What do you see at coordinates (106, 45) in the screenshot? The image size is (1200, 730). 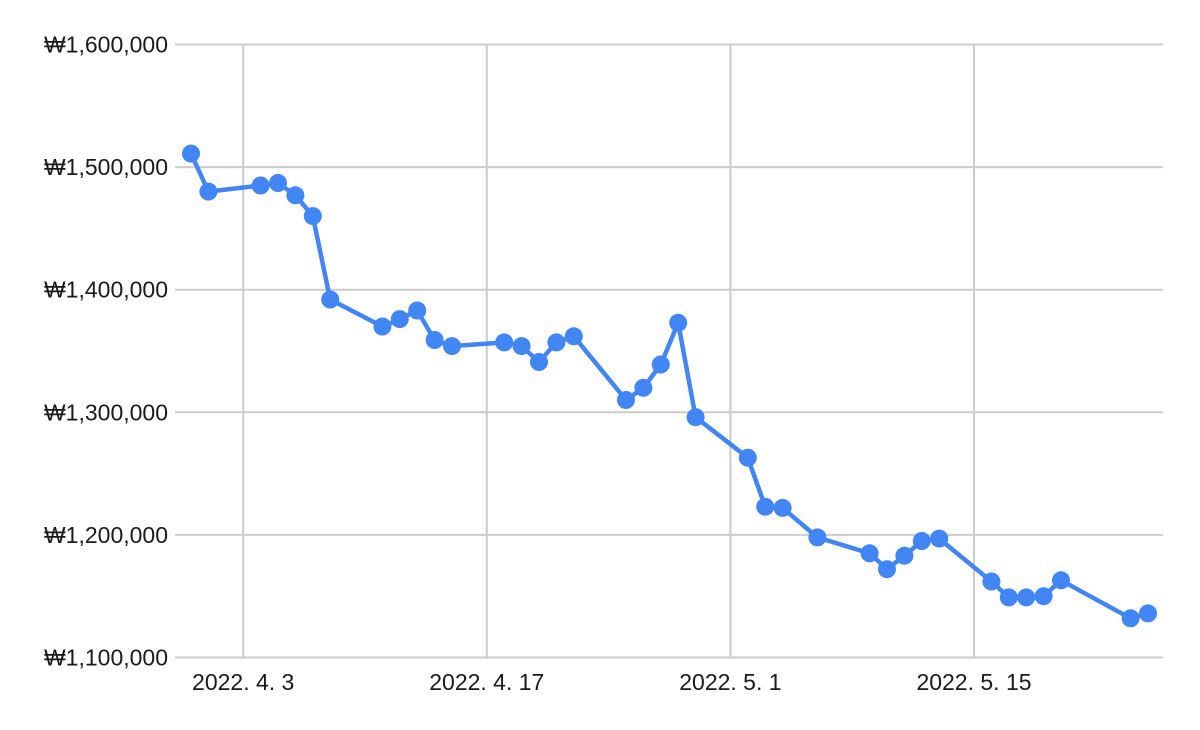 I see `y-axis-label: ₩1,600,000` at bounding box center [106, 45].